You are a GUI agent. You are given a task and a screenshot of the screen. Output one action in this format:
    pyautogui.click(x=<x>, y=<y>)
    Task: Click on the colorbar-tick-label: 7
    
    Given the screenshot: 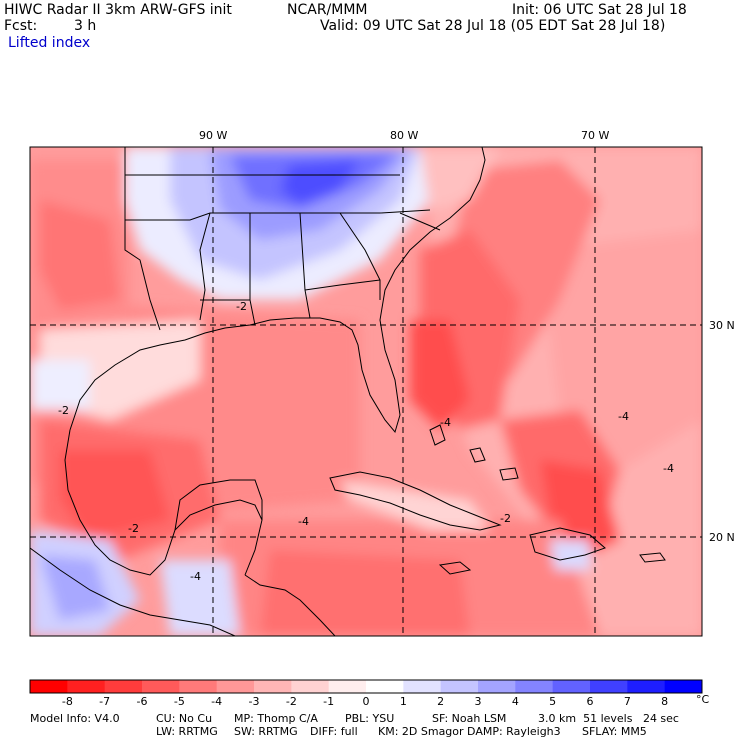 What is the action you would take?
    pyautogui.click(x=627, y=701)
    